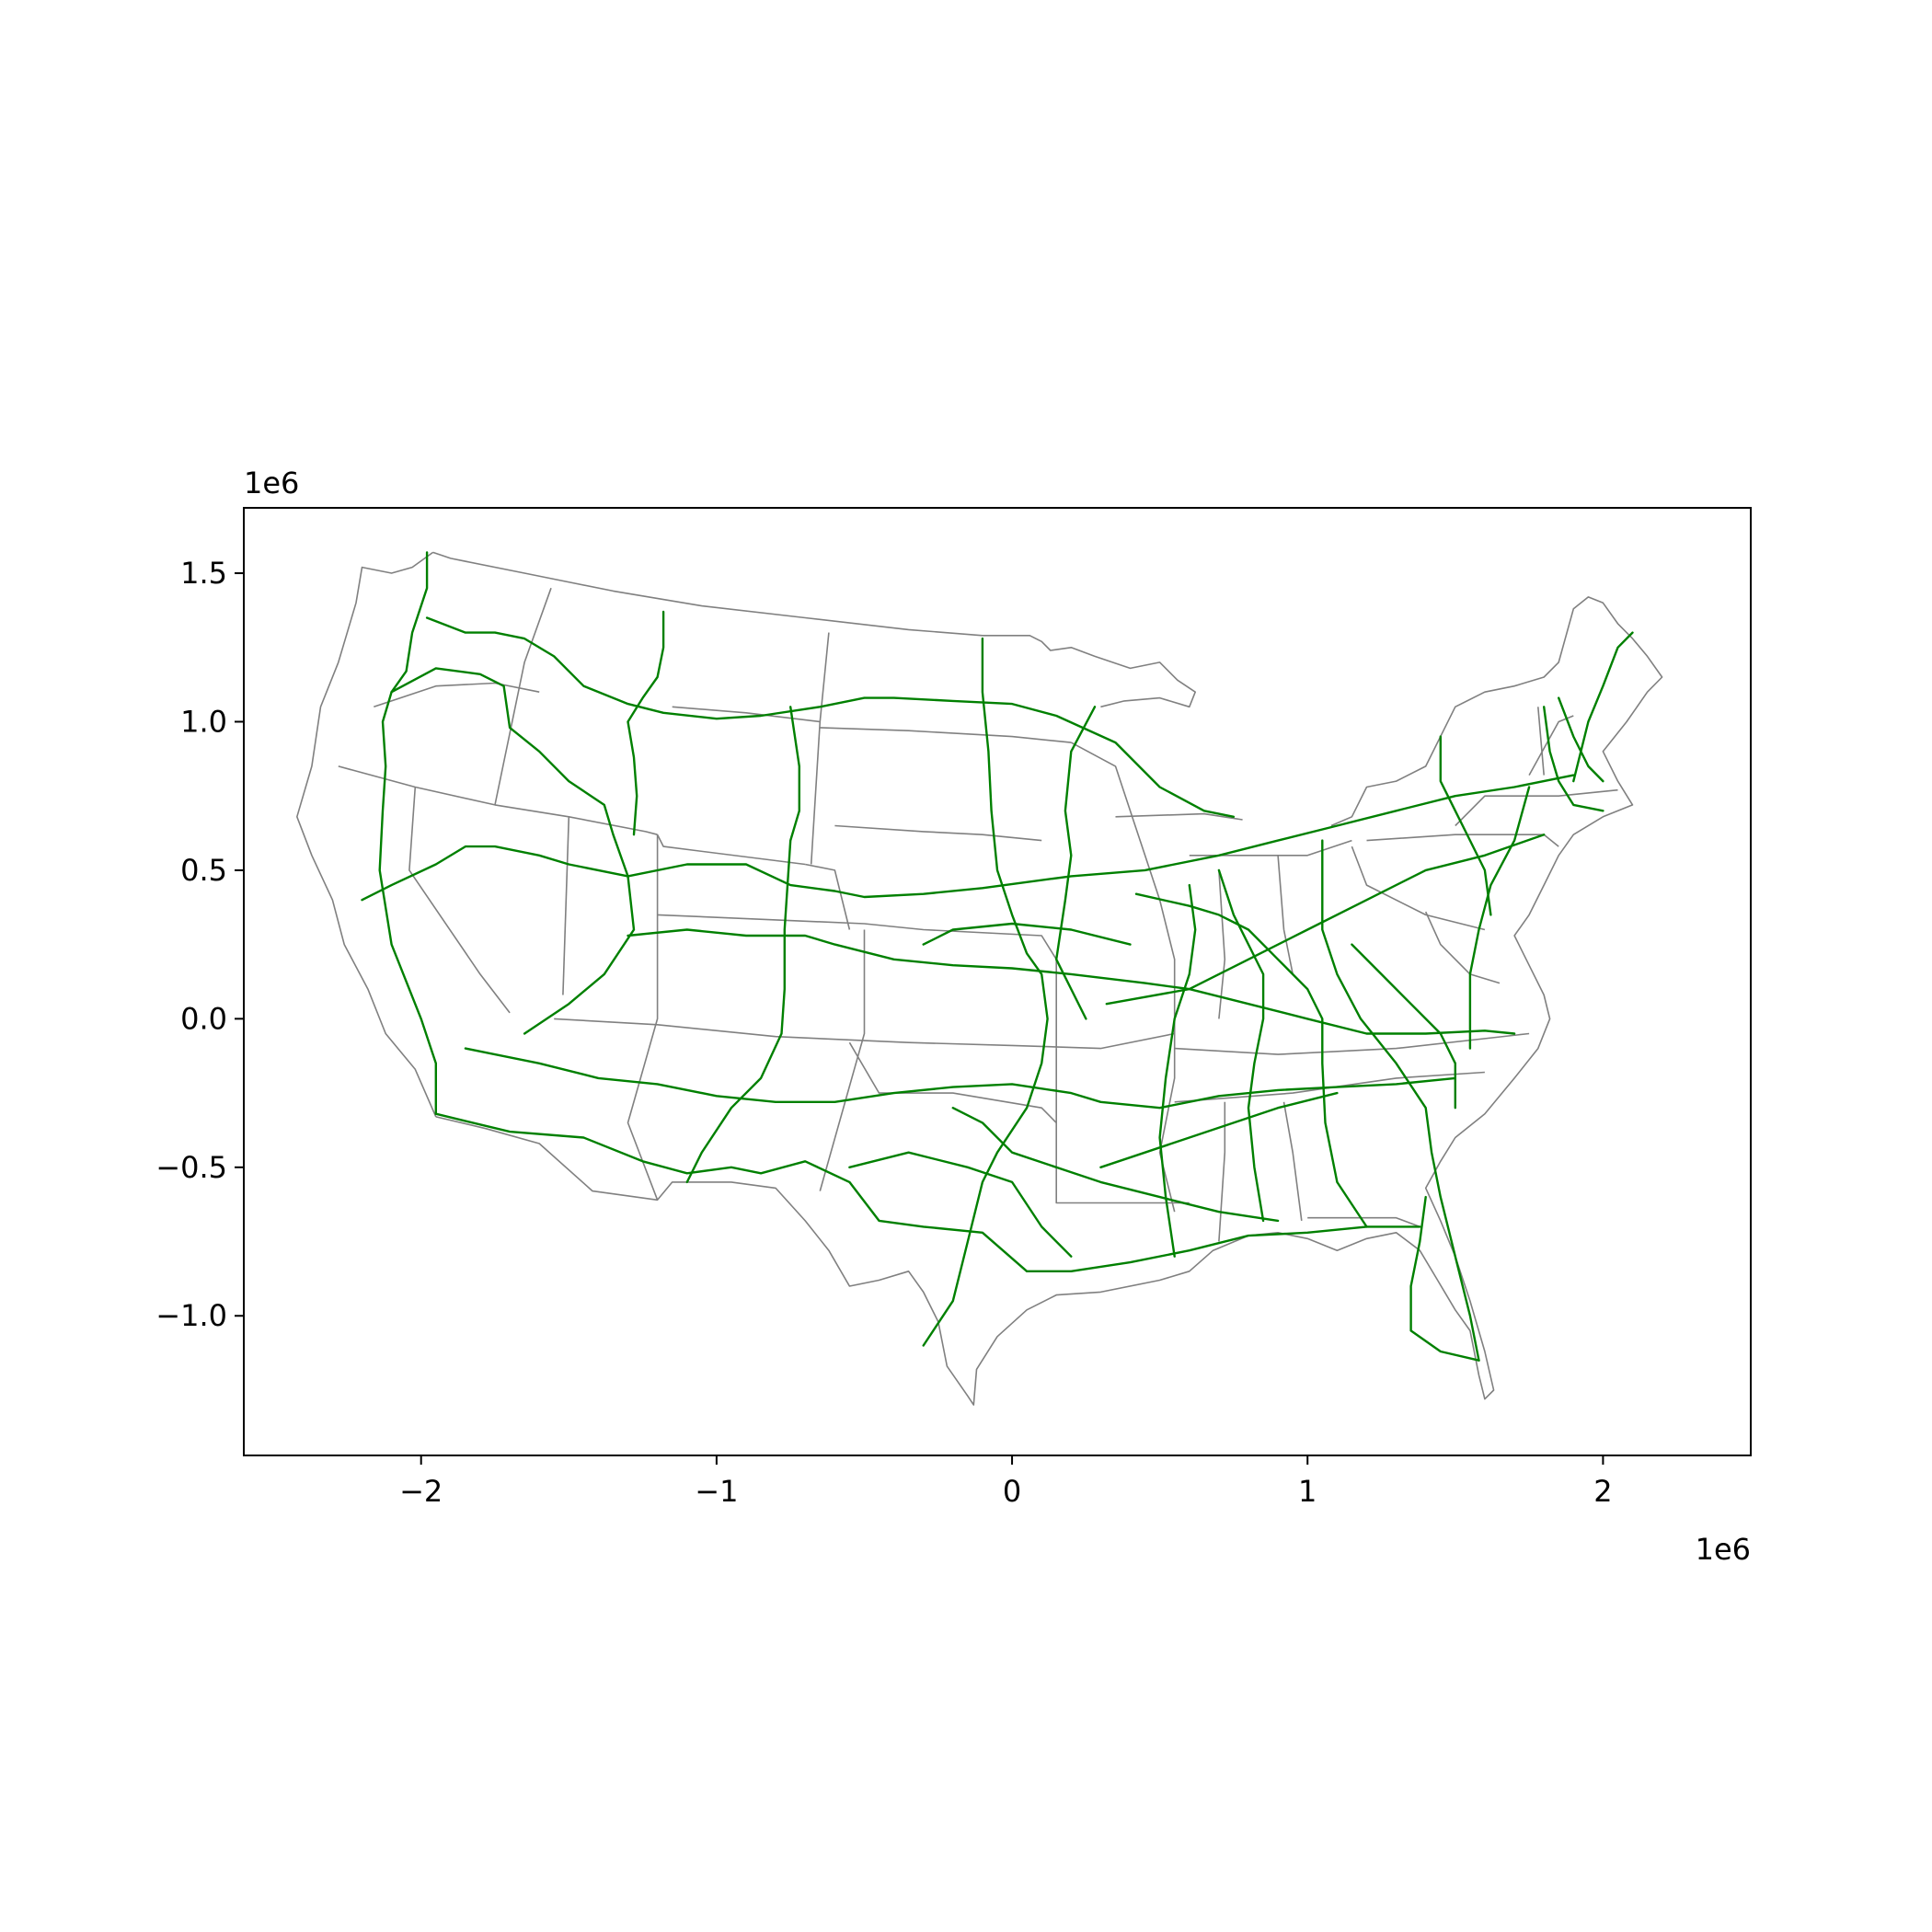 This screenshot has width=1932, height=1932. What do you see at coordinates (203, 721) in the screenshot?
I see `y-tick-label: 1.0` at bounding box center [203, 721].